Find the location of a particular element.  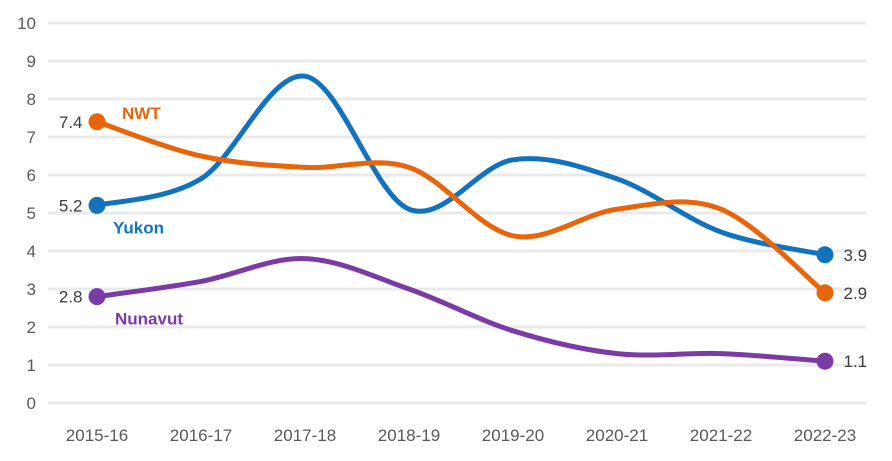

x-axis-label-2015-16: 2015-16 is located at coordinates (97, 435).